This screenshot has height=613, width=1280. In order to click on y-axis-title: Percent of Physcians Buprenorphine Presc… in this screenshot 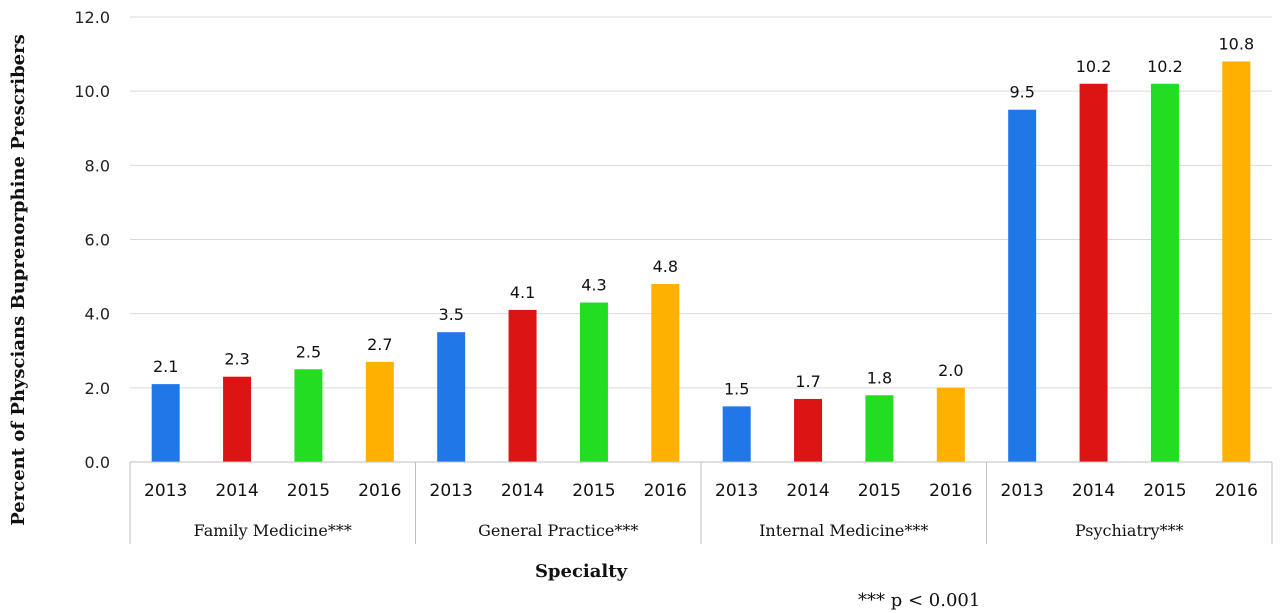, I will do `click(18, 280)`.